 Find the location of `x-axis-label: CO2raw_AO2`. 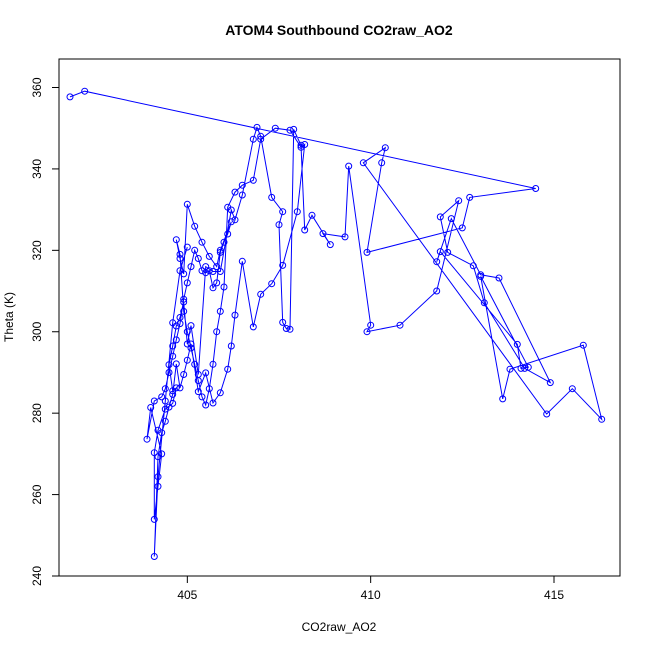

x-axis-label: CO2raw_AO2 is located at coordinates (339, 627).